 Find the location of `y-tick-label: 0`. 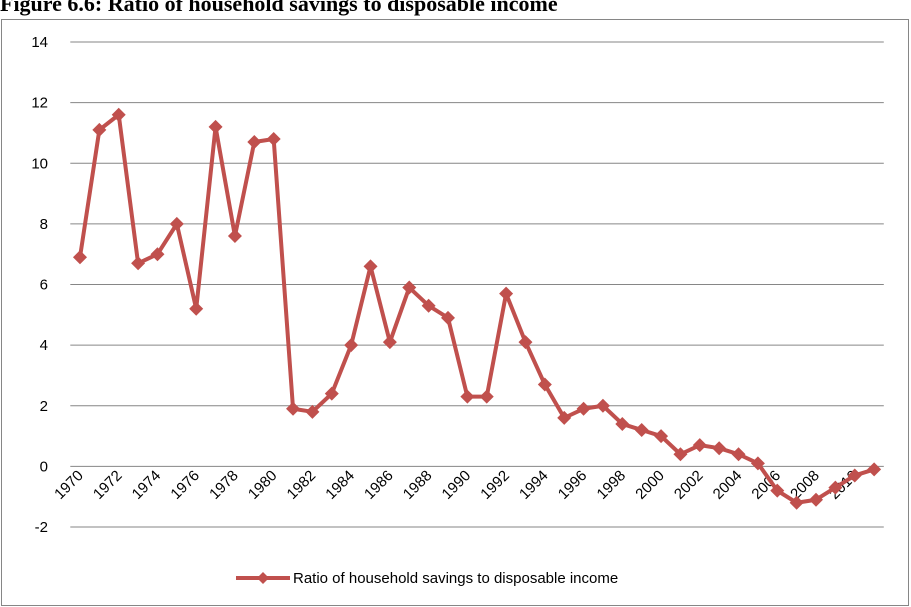

y-tick-label: 0 is located at coordinates (44, 466).